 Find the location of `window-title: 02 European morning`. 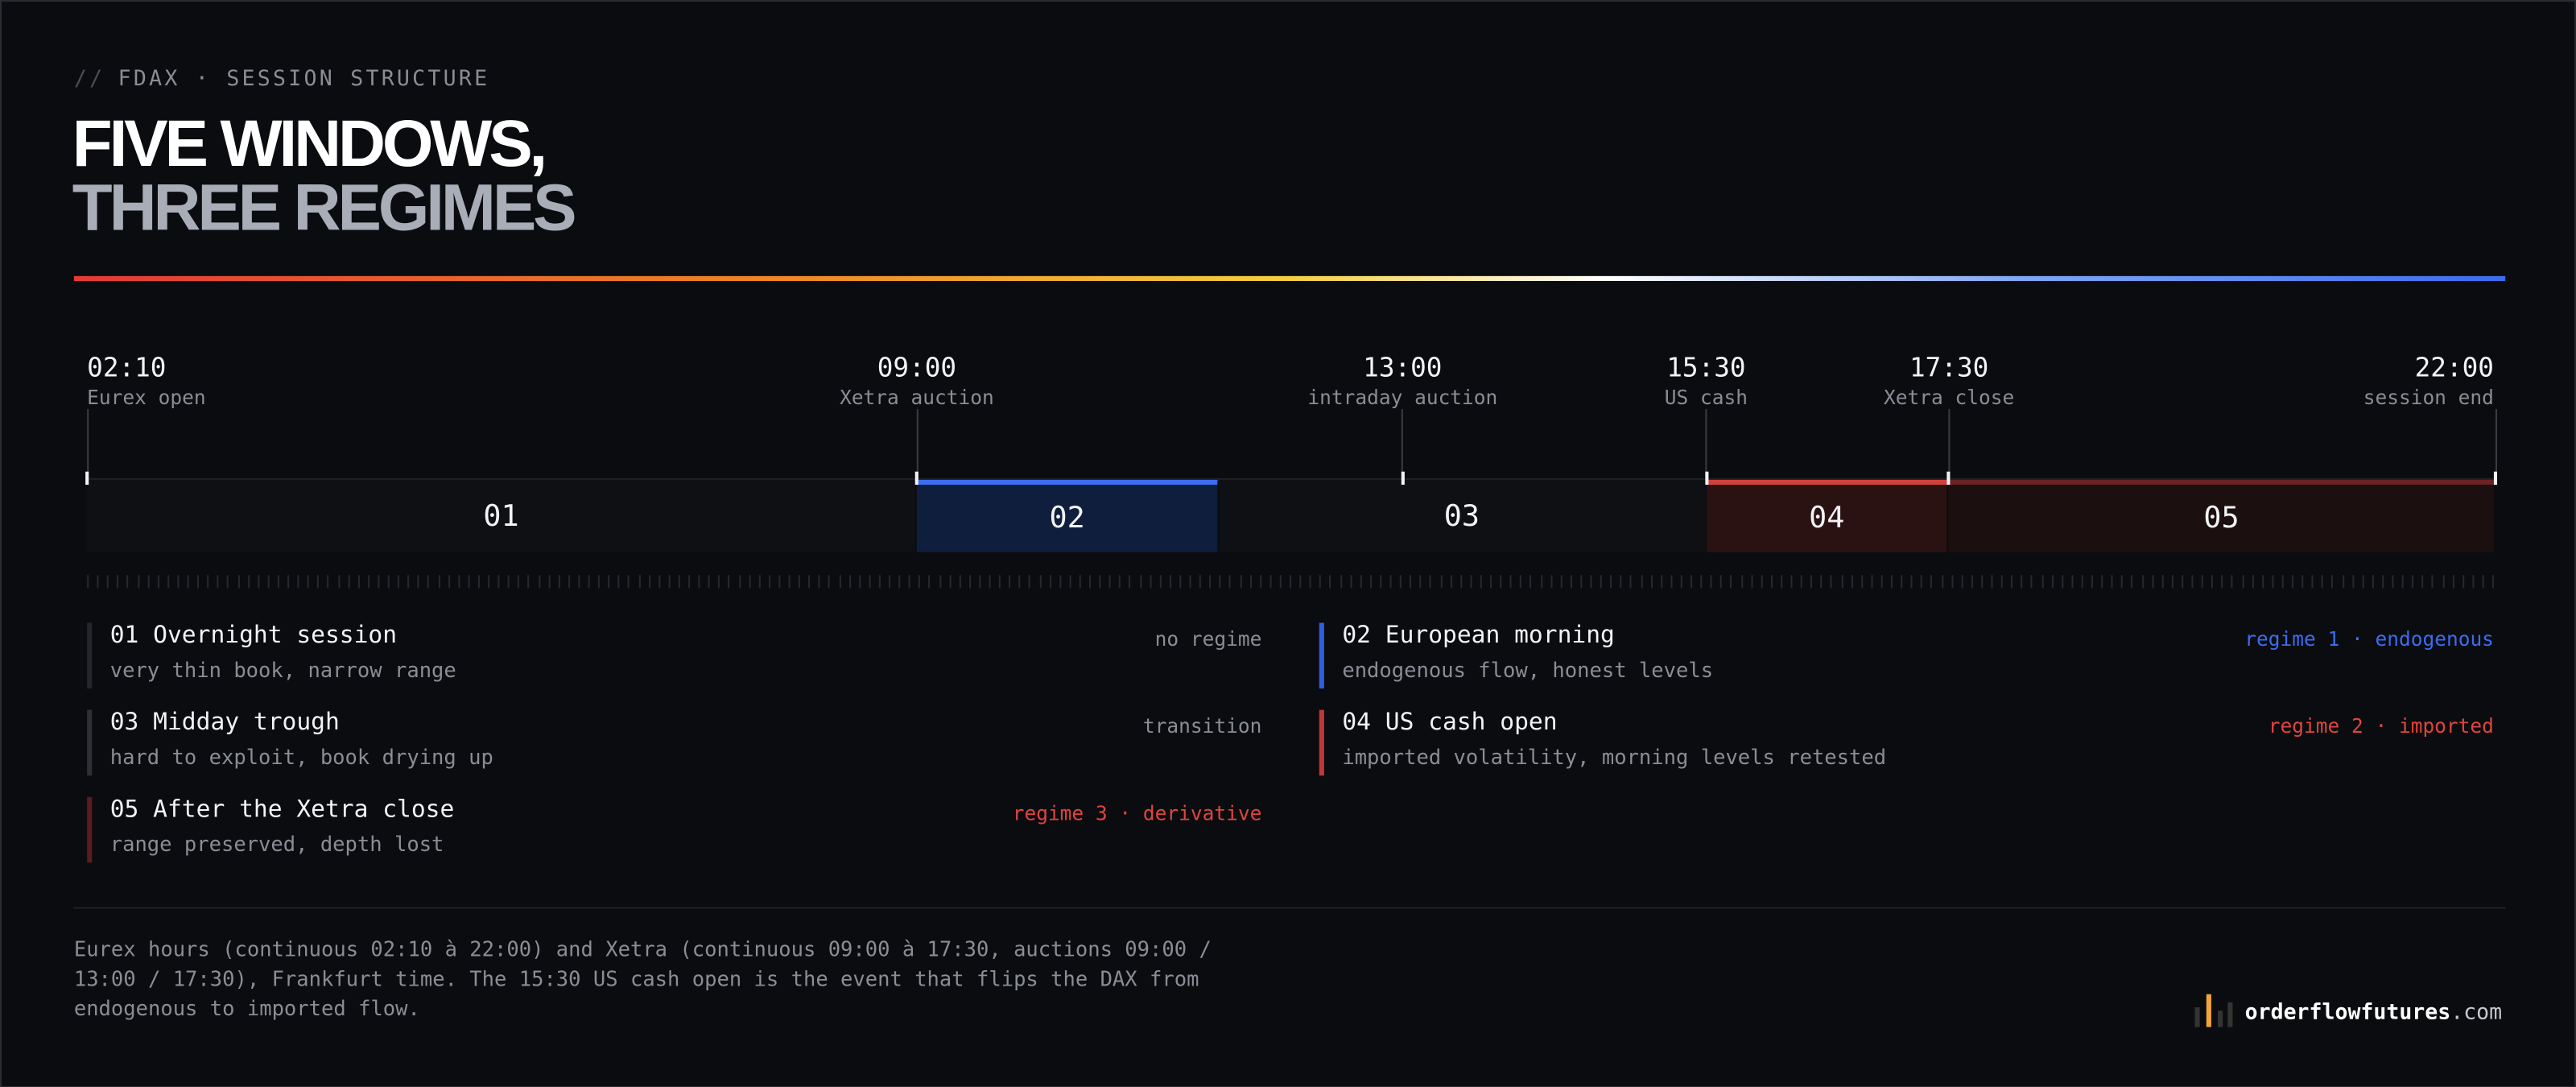

window-title: 02 European morning is located at coordinates (1478, 636).